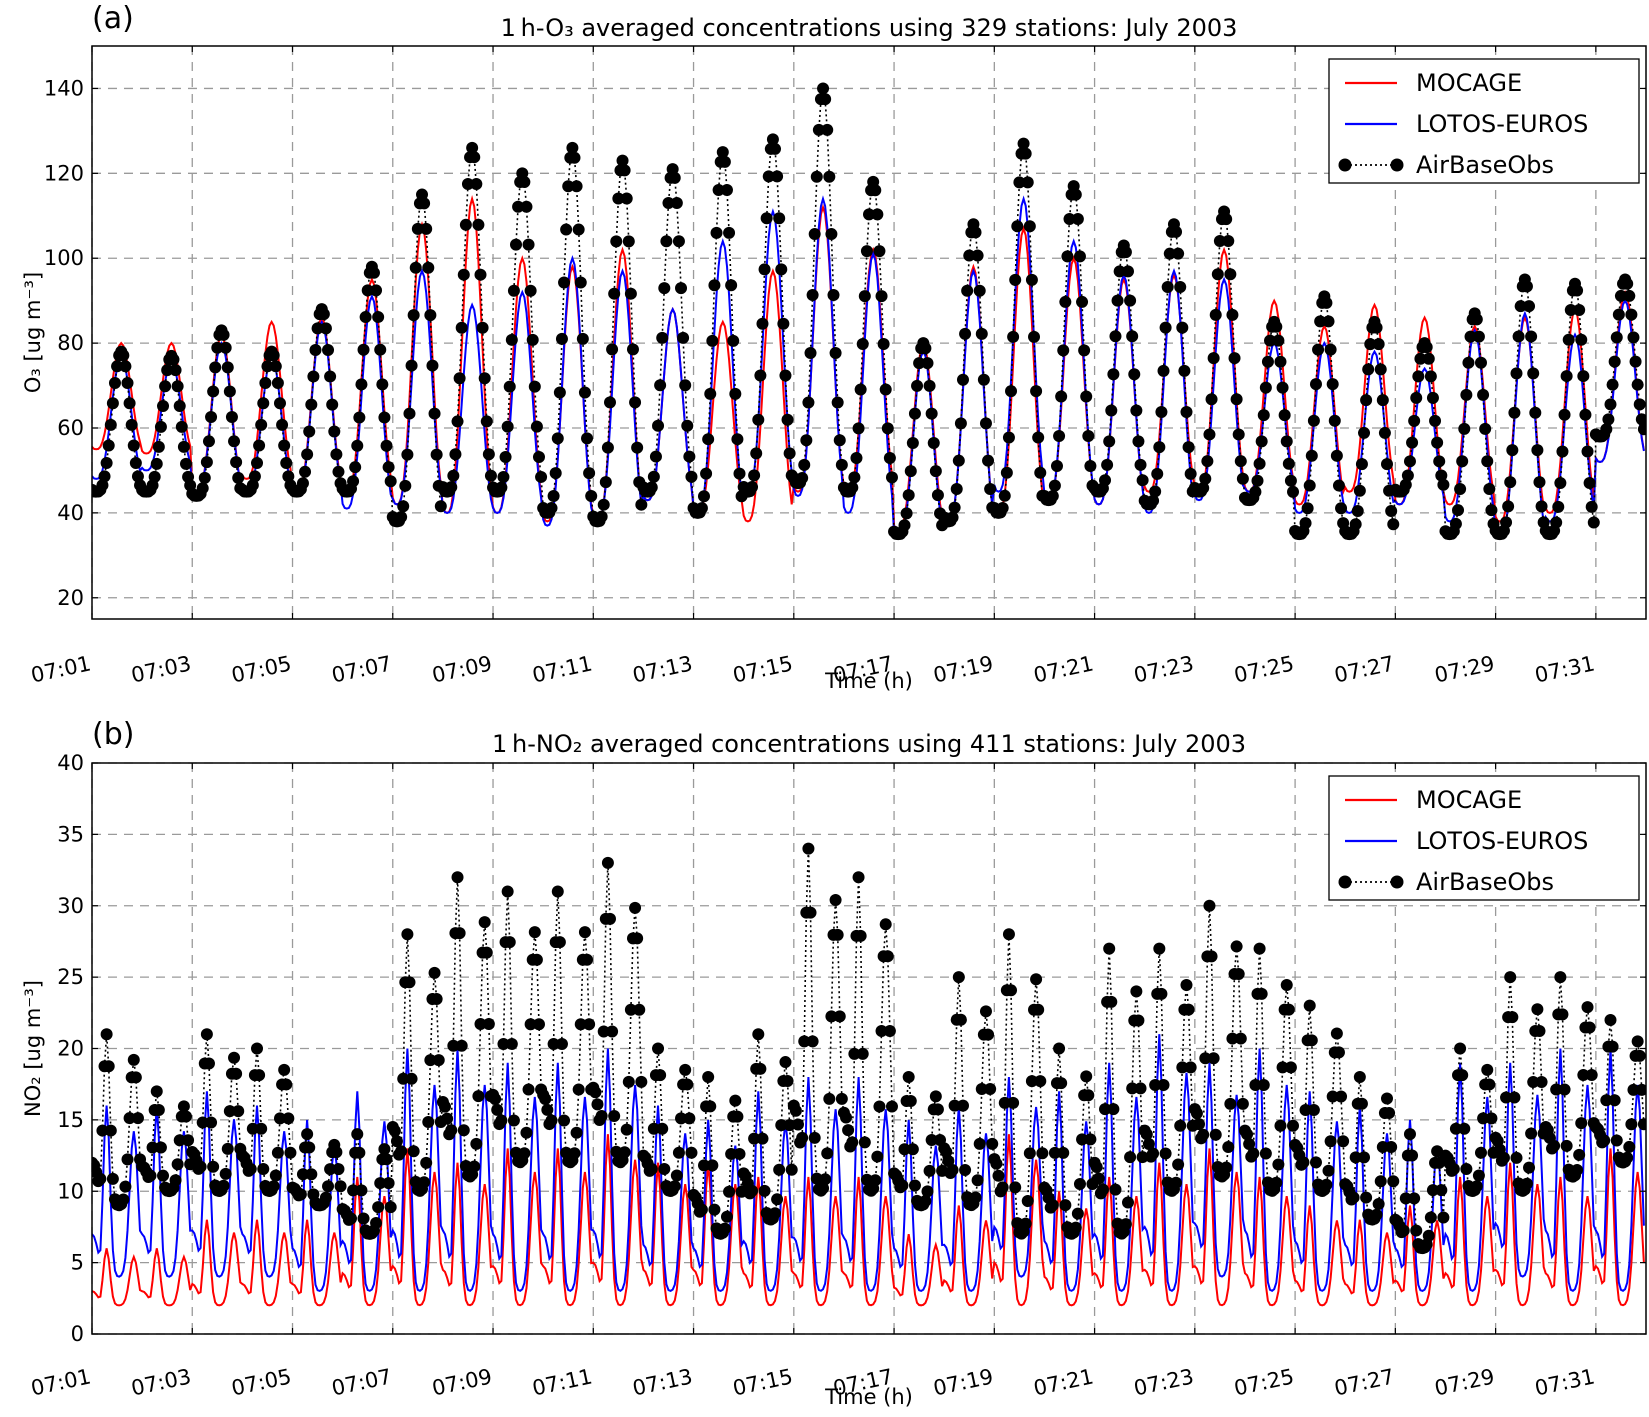  I want to click on y-axis-label: NO₂ [ug m⁻³], so click(33, 1048).